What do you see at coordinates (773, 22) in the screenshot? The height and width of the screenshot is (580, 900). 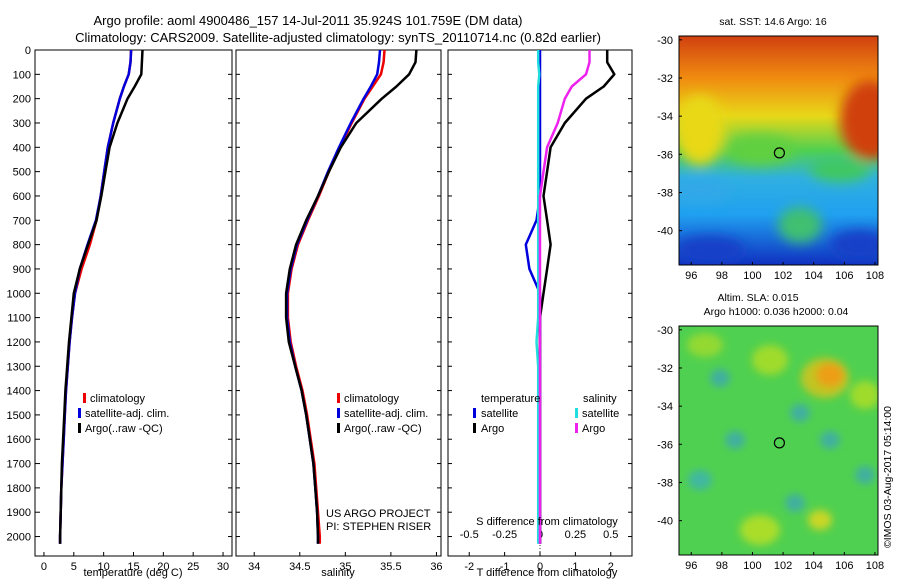 I see `sst-map-title: sat. SST: 14.6 Argo: 16` at bounding box center [773, 22].